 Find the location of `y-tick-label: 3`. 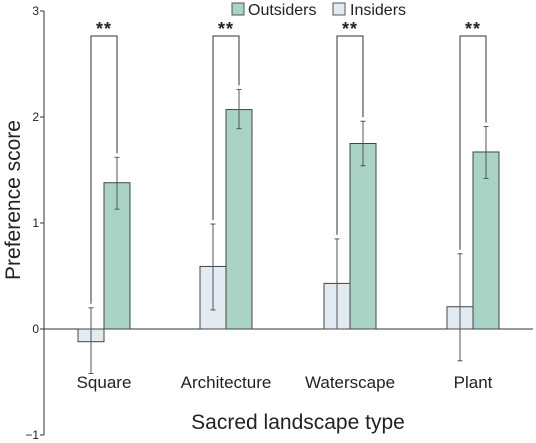

y-tick-label: 3 is located at coordinates (35, 11).